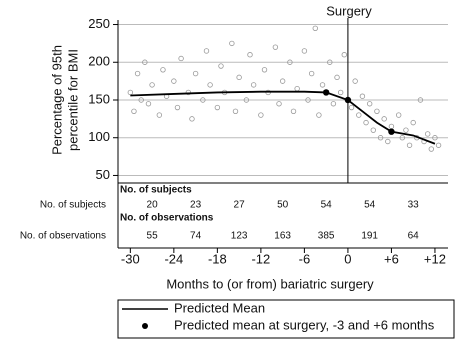 The width and height of the screenshot is (475, 340). I want to click on x-tick-label: -24, so click(173, 258).